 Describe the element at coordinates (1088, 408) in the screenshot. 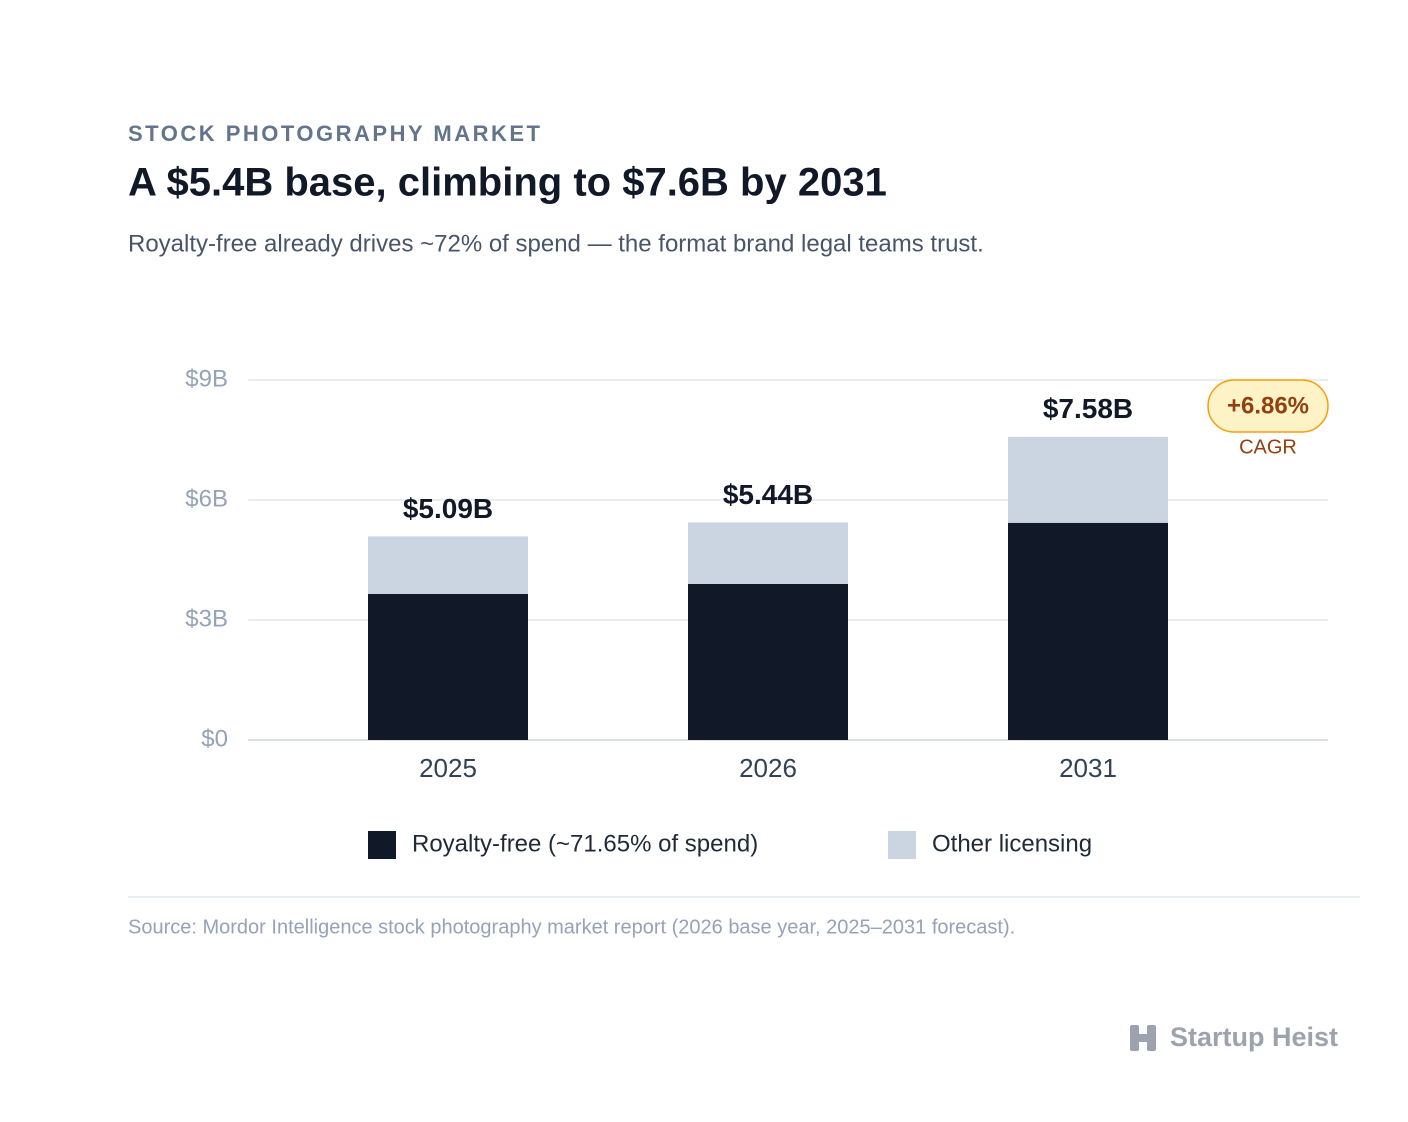

I see `total-label: $7.58B` at that location.